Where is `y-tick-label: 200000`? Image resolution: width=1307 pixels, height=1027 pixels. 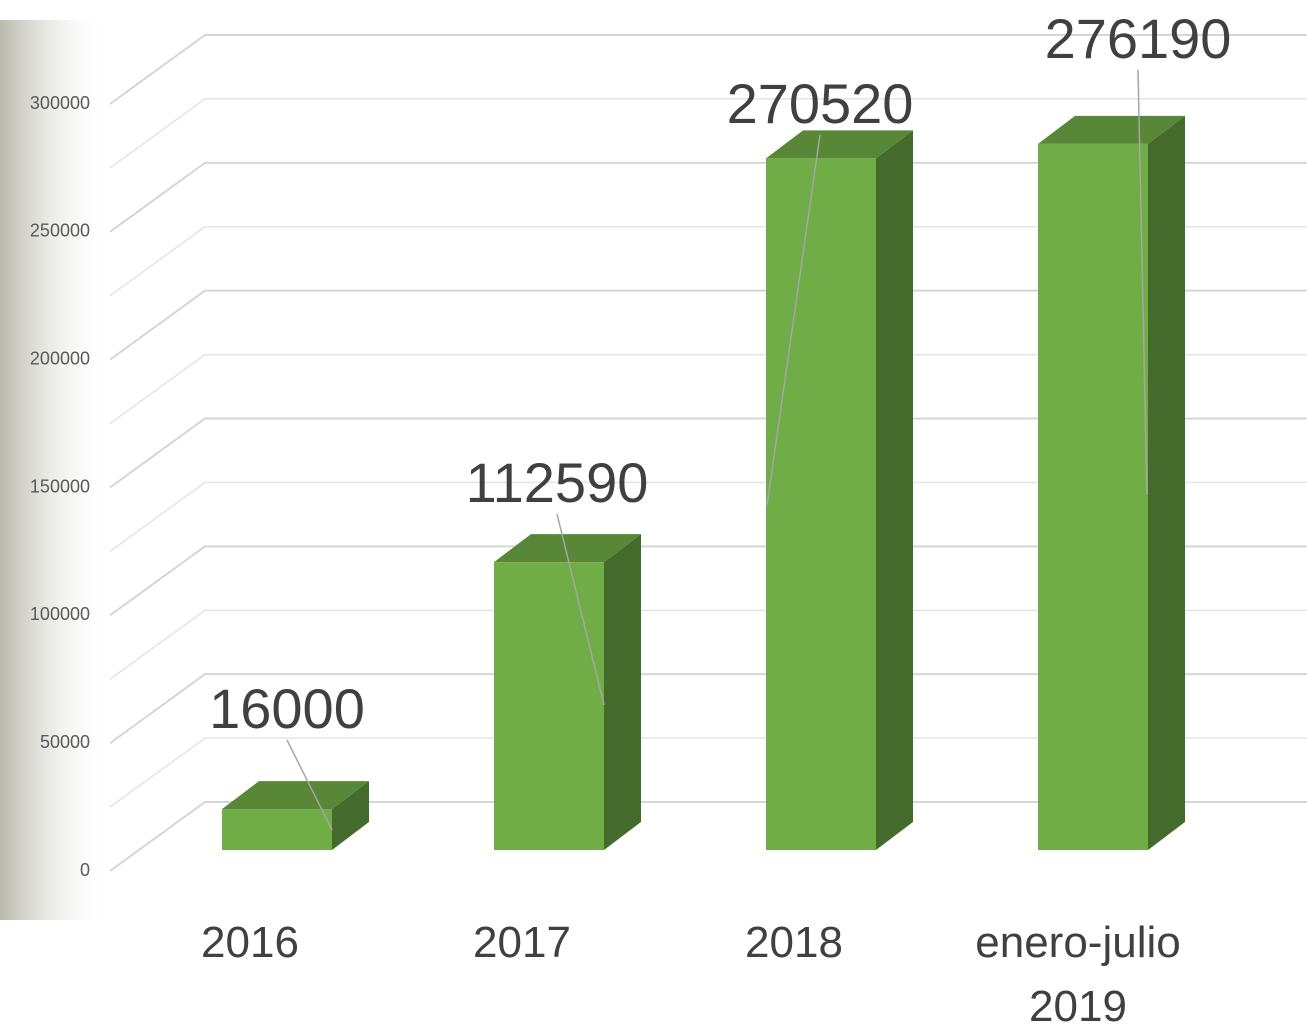 y-tick-label: 200000 is located at coordinates (60, 358).